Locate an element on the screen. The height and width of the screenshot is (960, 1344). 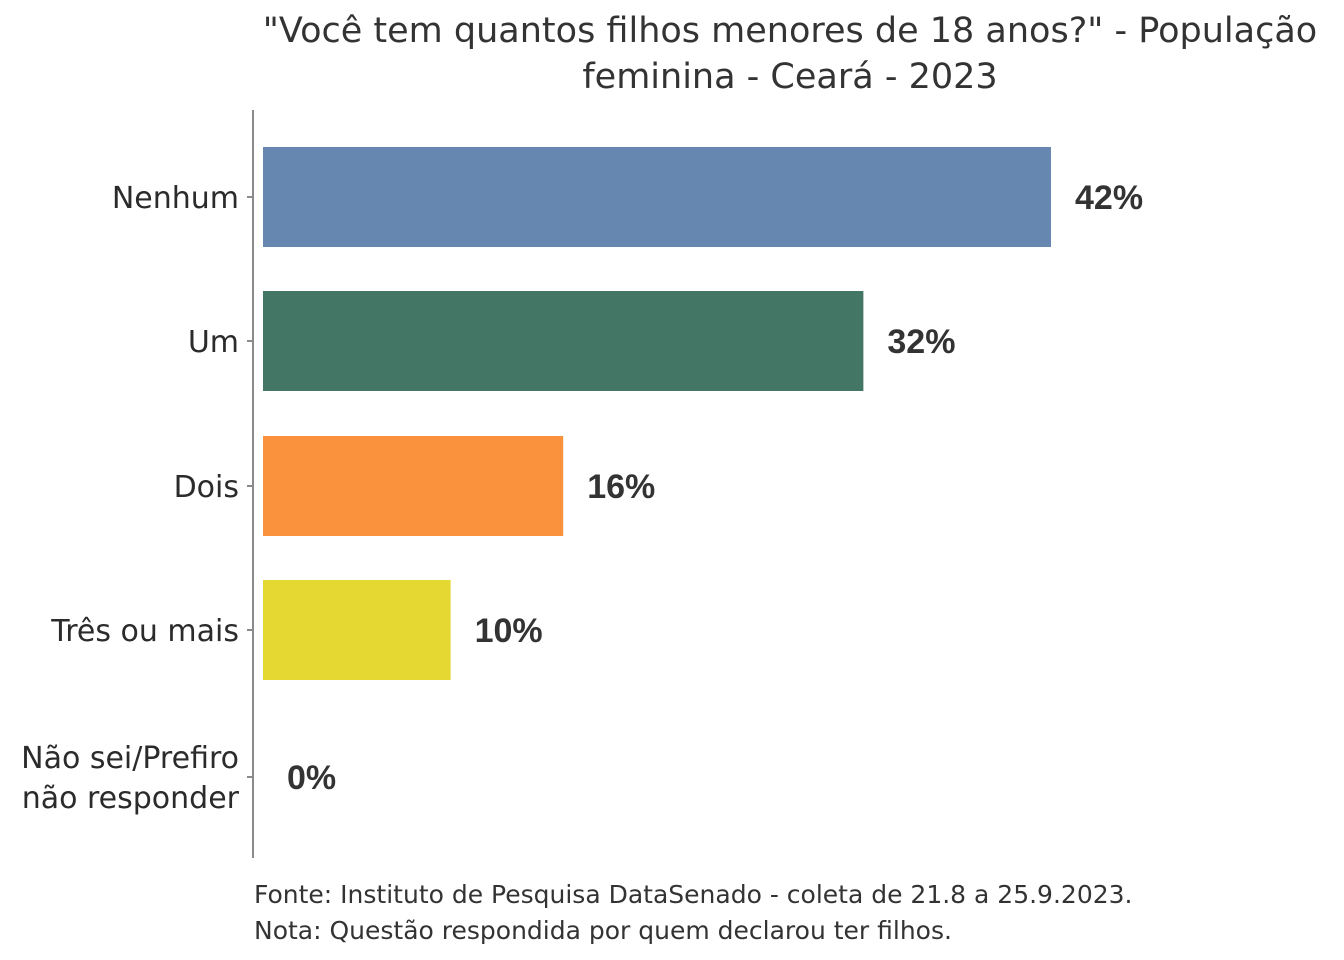
data-label: 10% is located at coordinates (509, 631).